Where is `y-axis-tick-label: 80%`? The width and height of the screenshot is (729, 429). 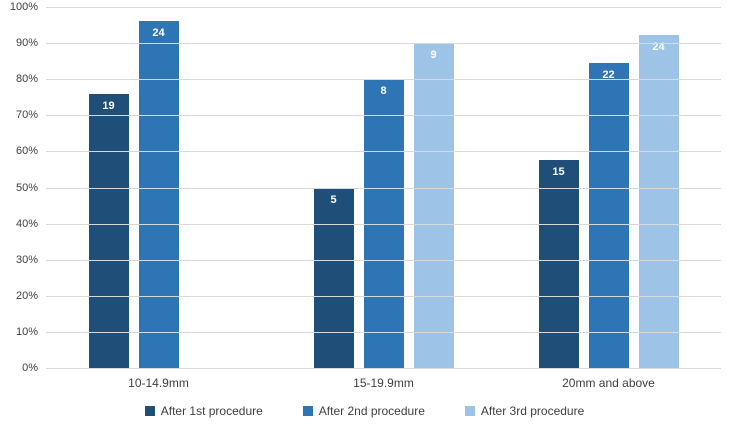 y-axis-tick-label: 80% is located at coordinates (26, 79).